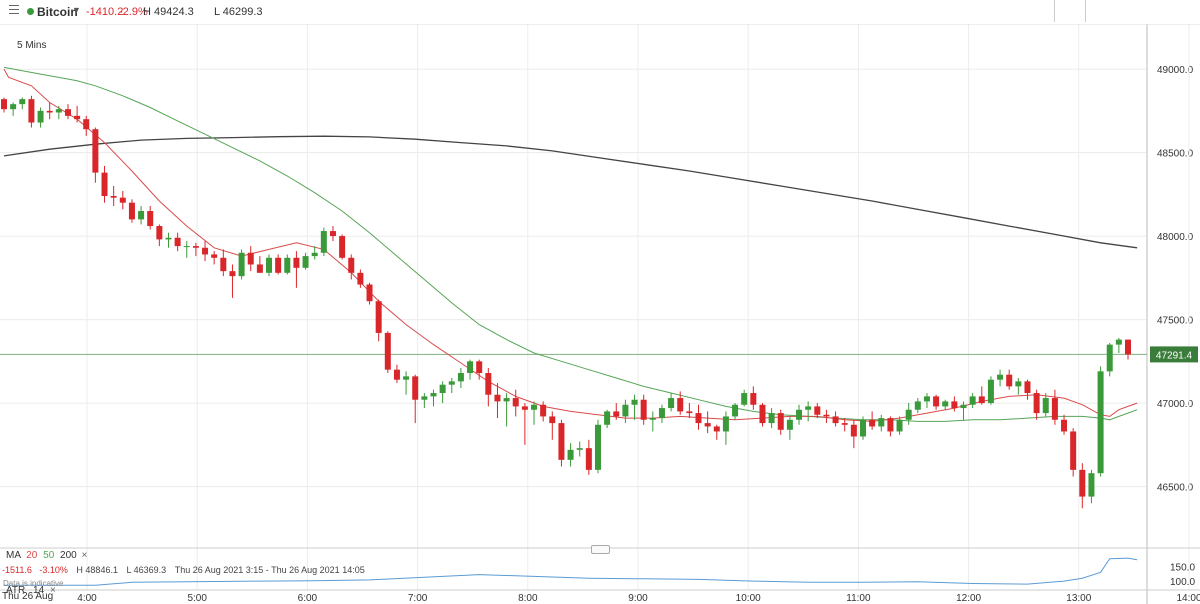 The image size is (1200, 604). What do you see at coordinates (87, 598) in the screenshot?
I see `x-tick-label: 4:00` at bounding box center [87, 598].